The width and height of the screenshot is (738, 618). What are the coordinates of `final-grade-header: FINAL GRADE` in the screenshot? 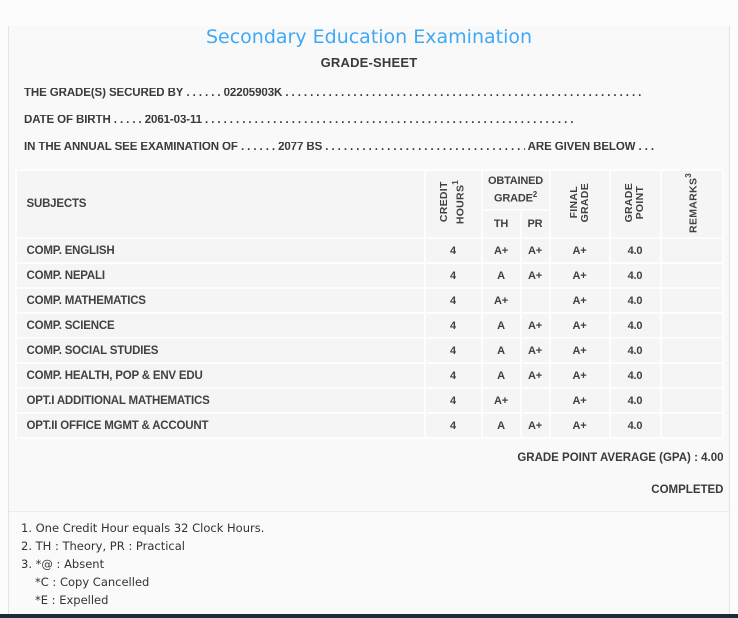 It's located at (579, 204).